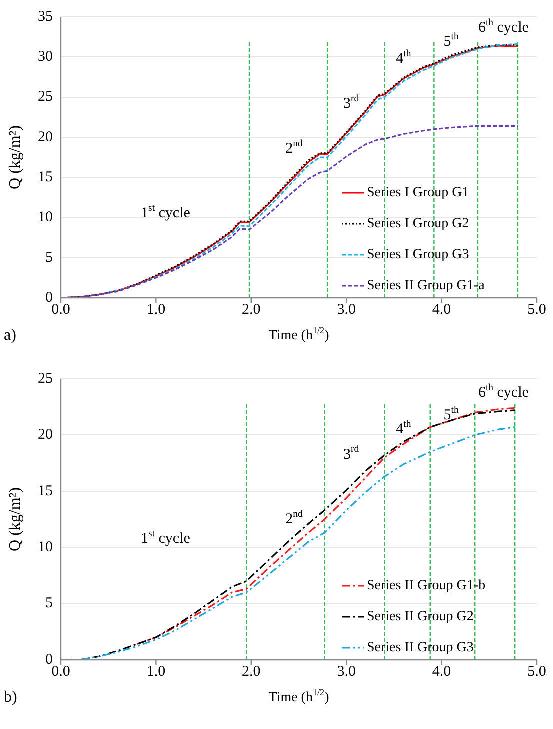 This screenshot has width=553, height=729. Describe the element at coordinates (426, 586) in the screenshot. I see `legend-label: Series II Group G1-b` at that location.